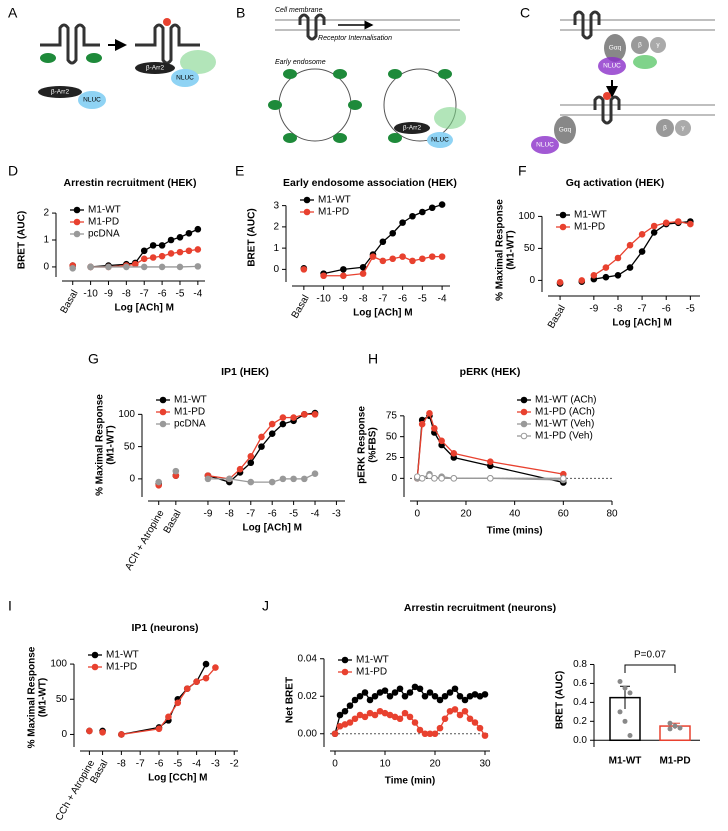 The width and height of the screenshot is (728, 831). What do you see at coordinates (76, 790) in the screenshot?
I see `x-tick-label: CCh + Atropine` at bounding box center [76, 790].